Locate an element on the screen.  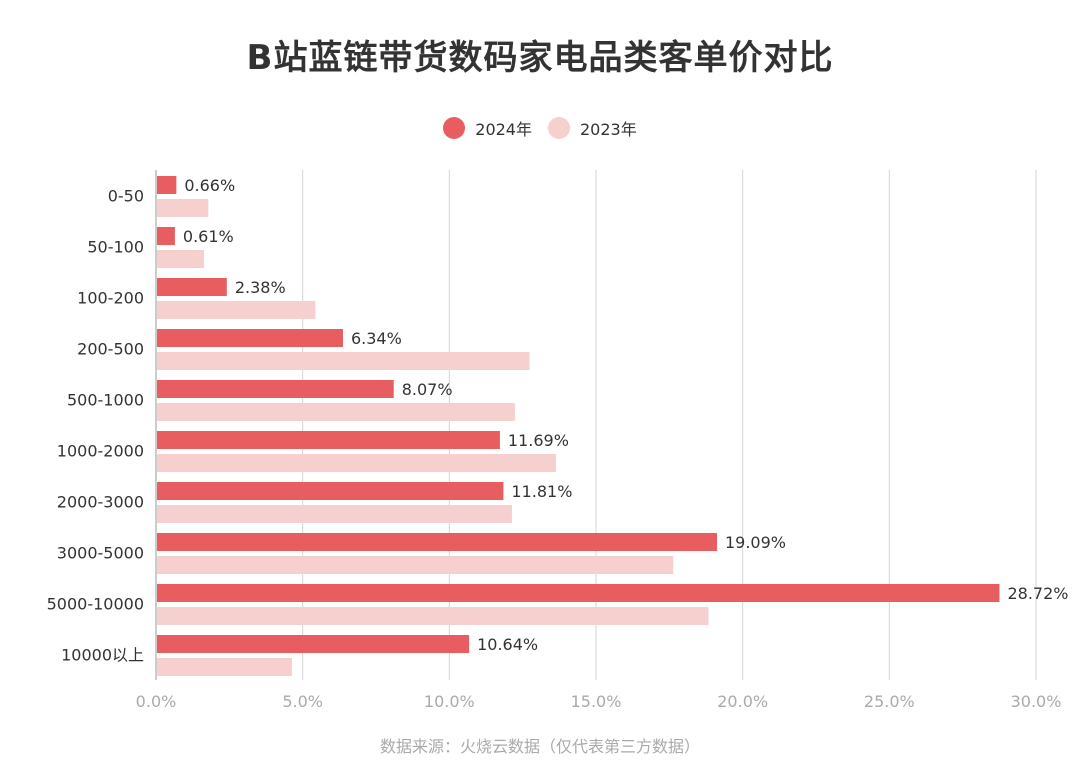
x-tick-label: 15.0% is located at coordinates (596, 701).